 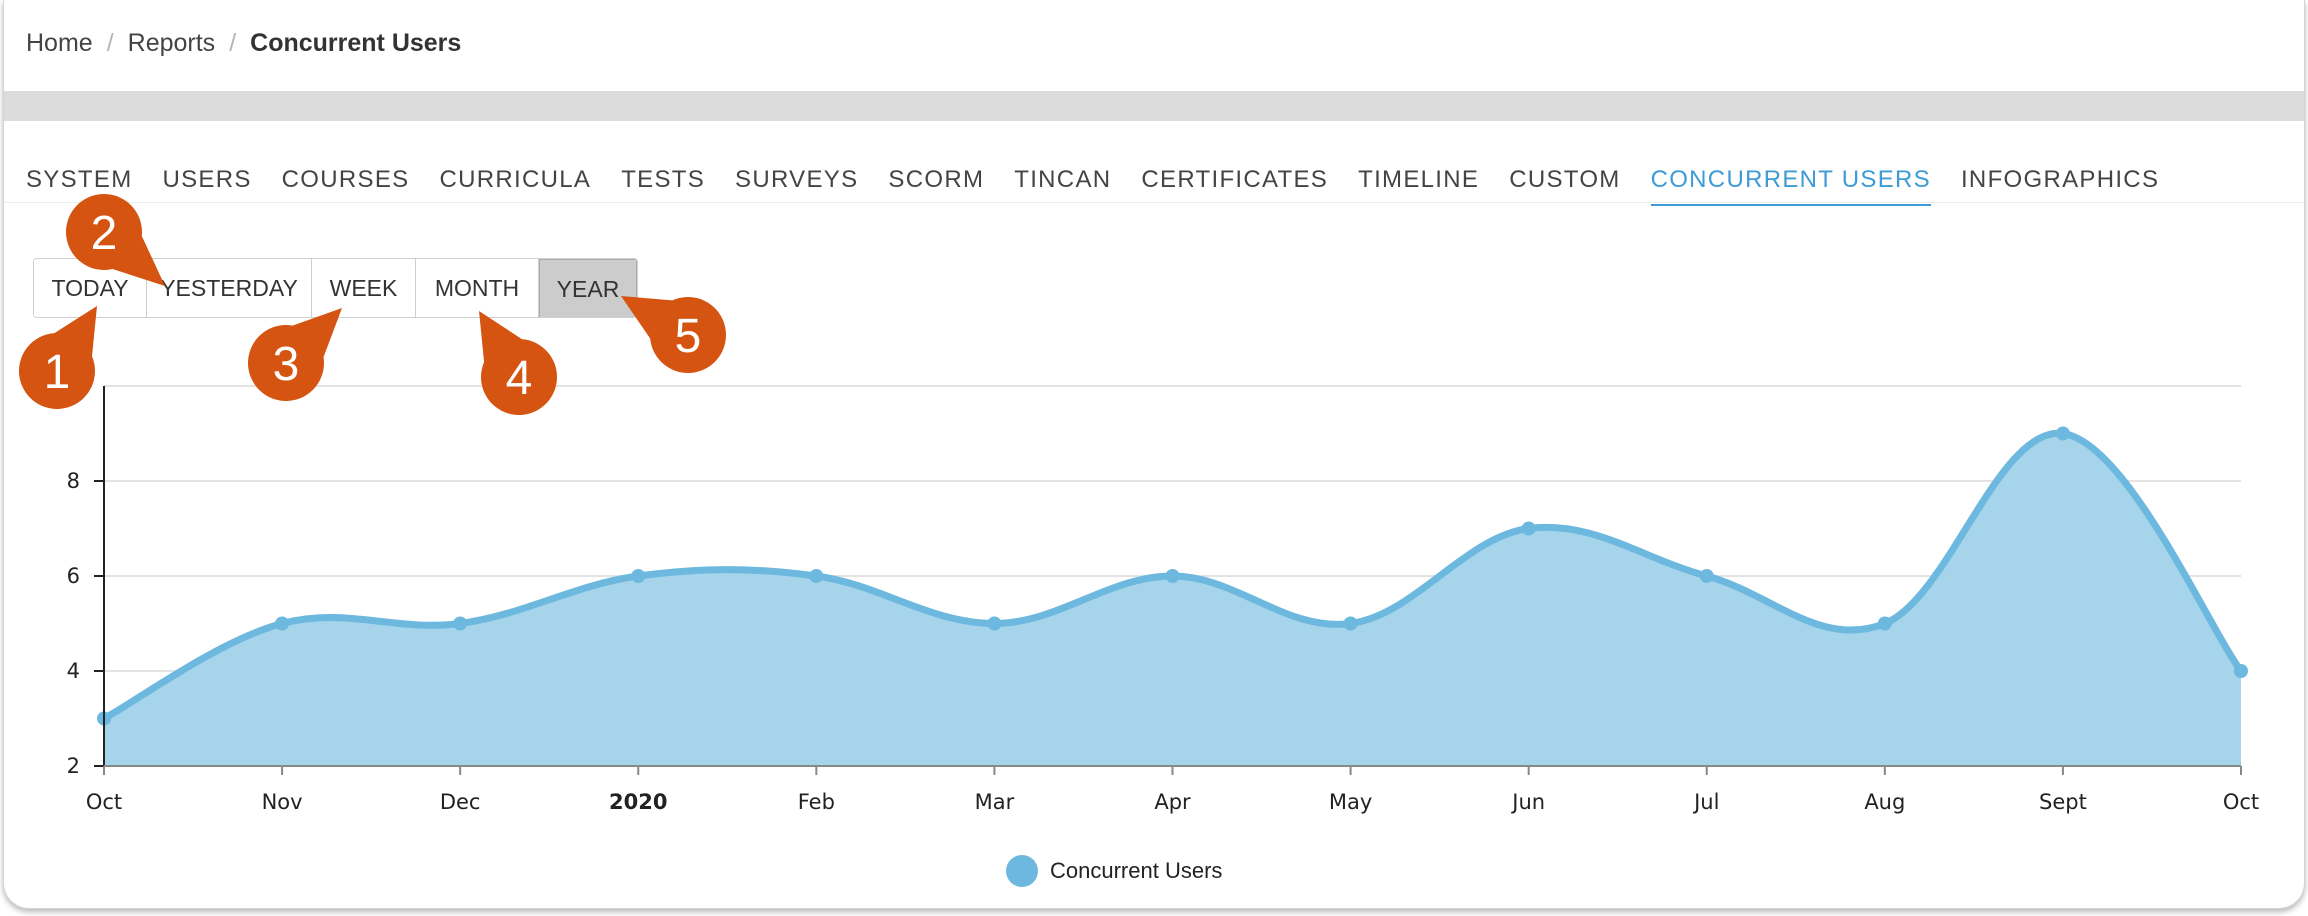 I want to click on callout-marker-3: 3, so click(x=294, y=355).